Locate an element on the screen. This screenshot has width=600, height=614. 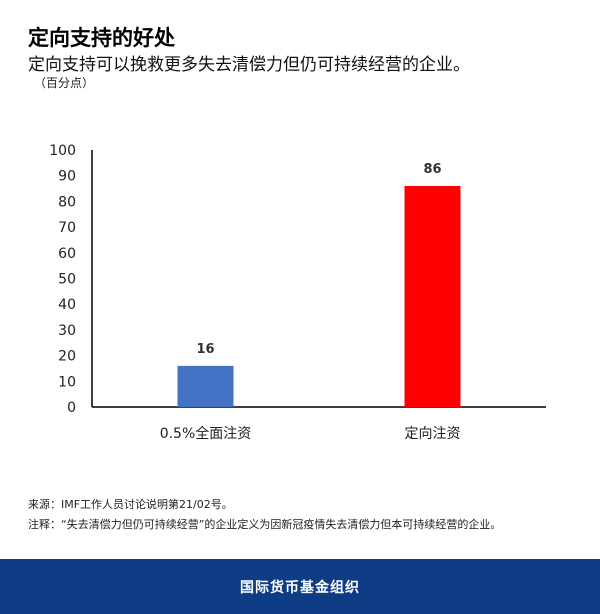
y-tick-label: 70 is located at coordinates (67, 228).